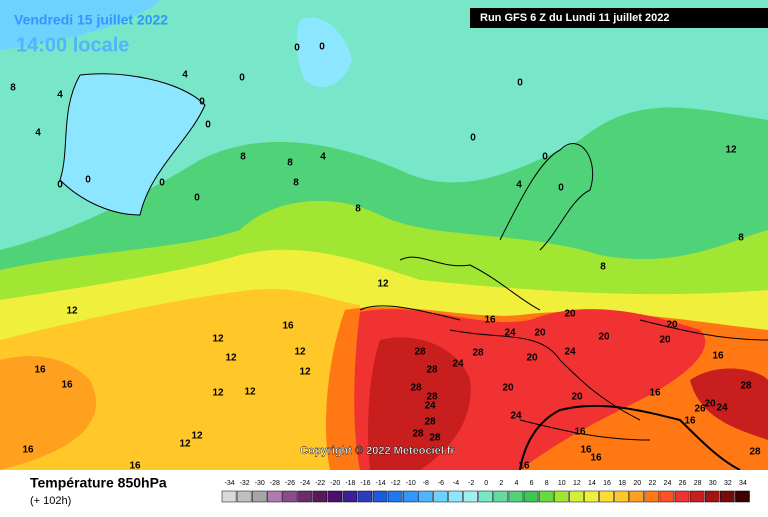 The height and width of the screenshot is (517, 768). I want to click on legend-tick-label: 12, so click(577, 483).